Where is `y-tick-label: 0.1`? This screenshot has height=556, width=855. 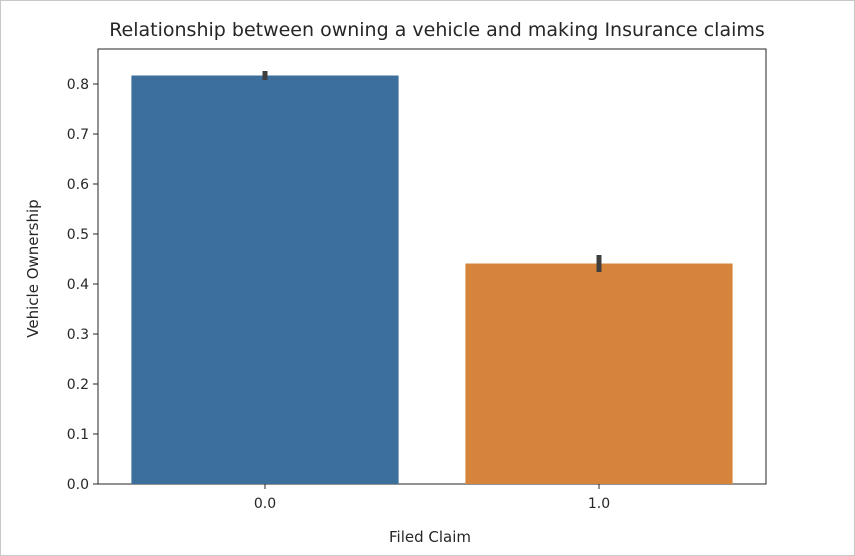 y-tick-label: 0.1 is located at coordinates (78, 435).